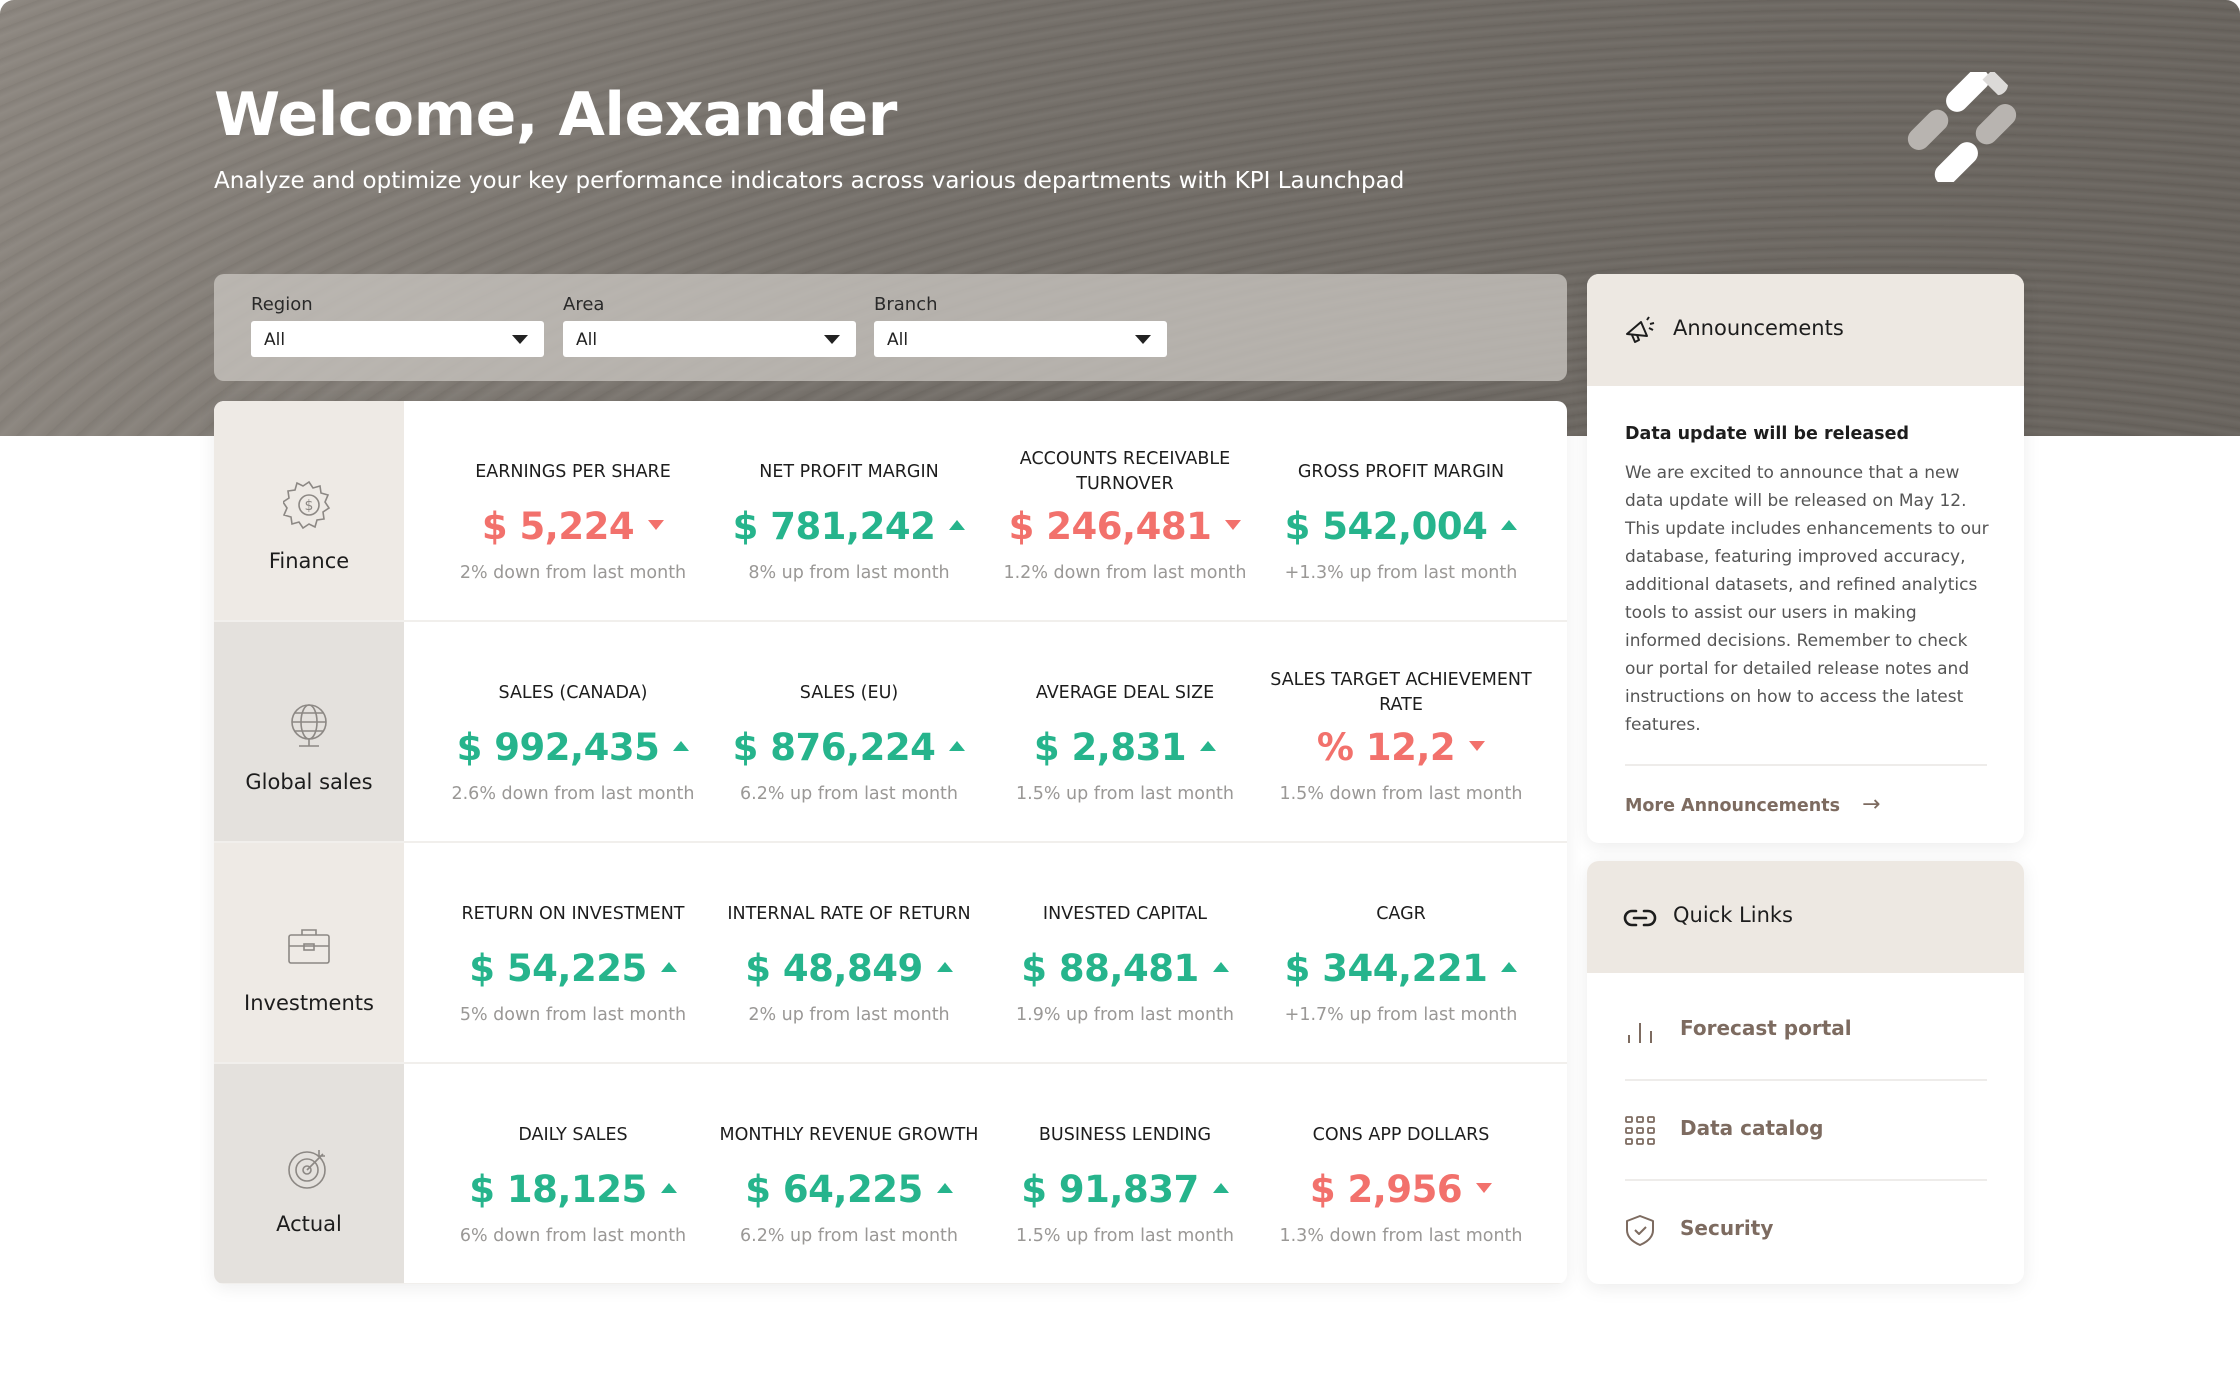 The width and height of the screenshot is (2240, 1400). Describe the element at coordinates (309, 1224) in the screenshot. I see `category-label: Actual` at that location.